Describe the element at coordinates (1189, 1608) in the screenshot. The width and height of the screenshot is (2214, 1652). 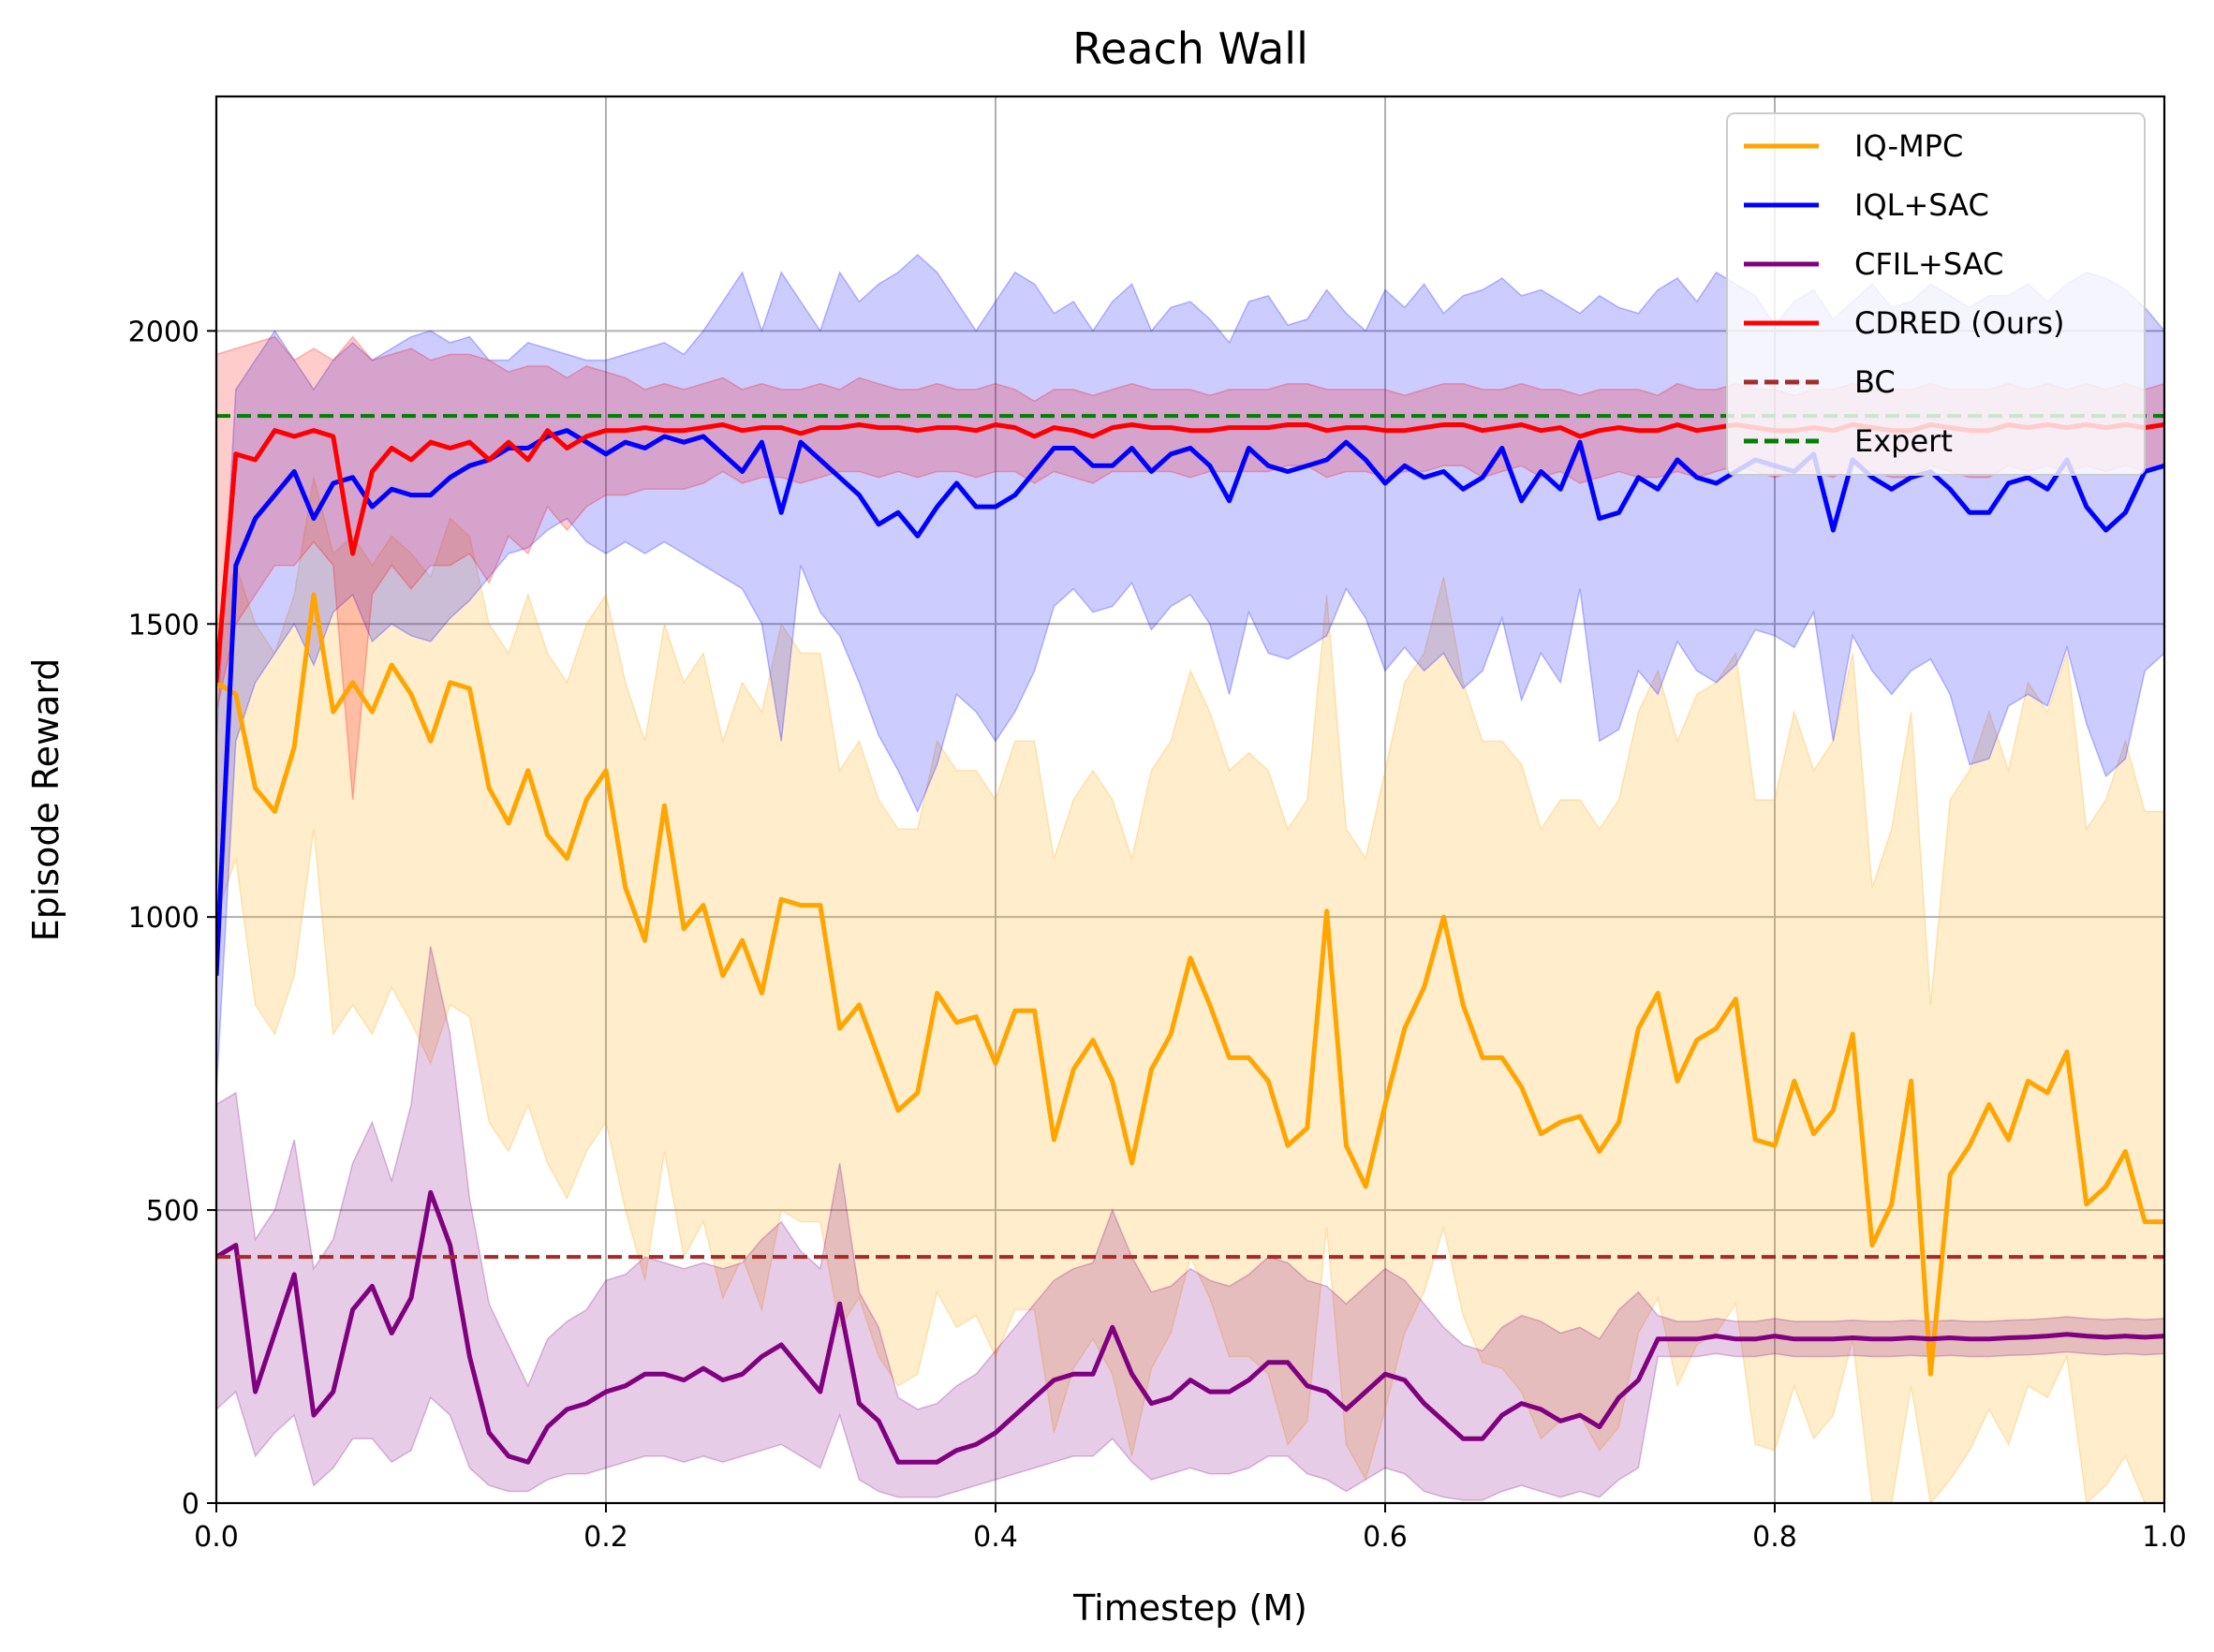
I see `x-axis-label: Timestep (M)` at that location.